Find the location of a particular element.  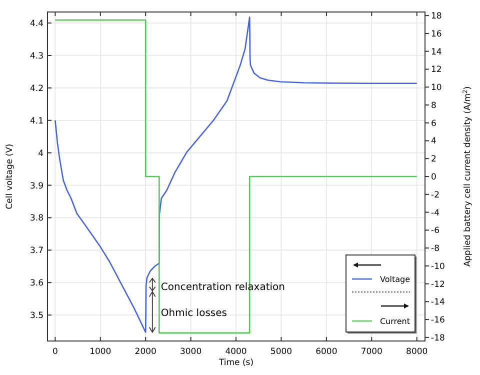

y2-tick-label: -10 is located at coordinates (438, 267).